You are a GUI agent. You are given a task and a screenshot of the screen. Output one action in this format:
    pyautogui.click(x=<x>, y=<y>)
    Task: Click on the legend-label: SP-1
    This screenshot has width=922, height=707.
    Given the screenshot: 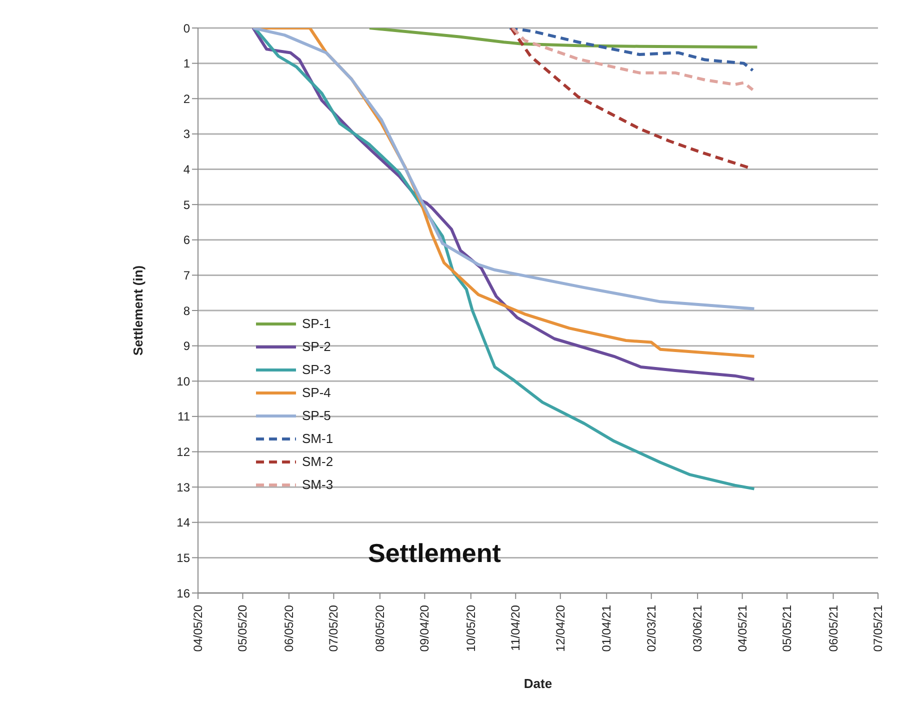 What is the action you would take?
    pyautogui.click(x=316, y=323)
    